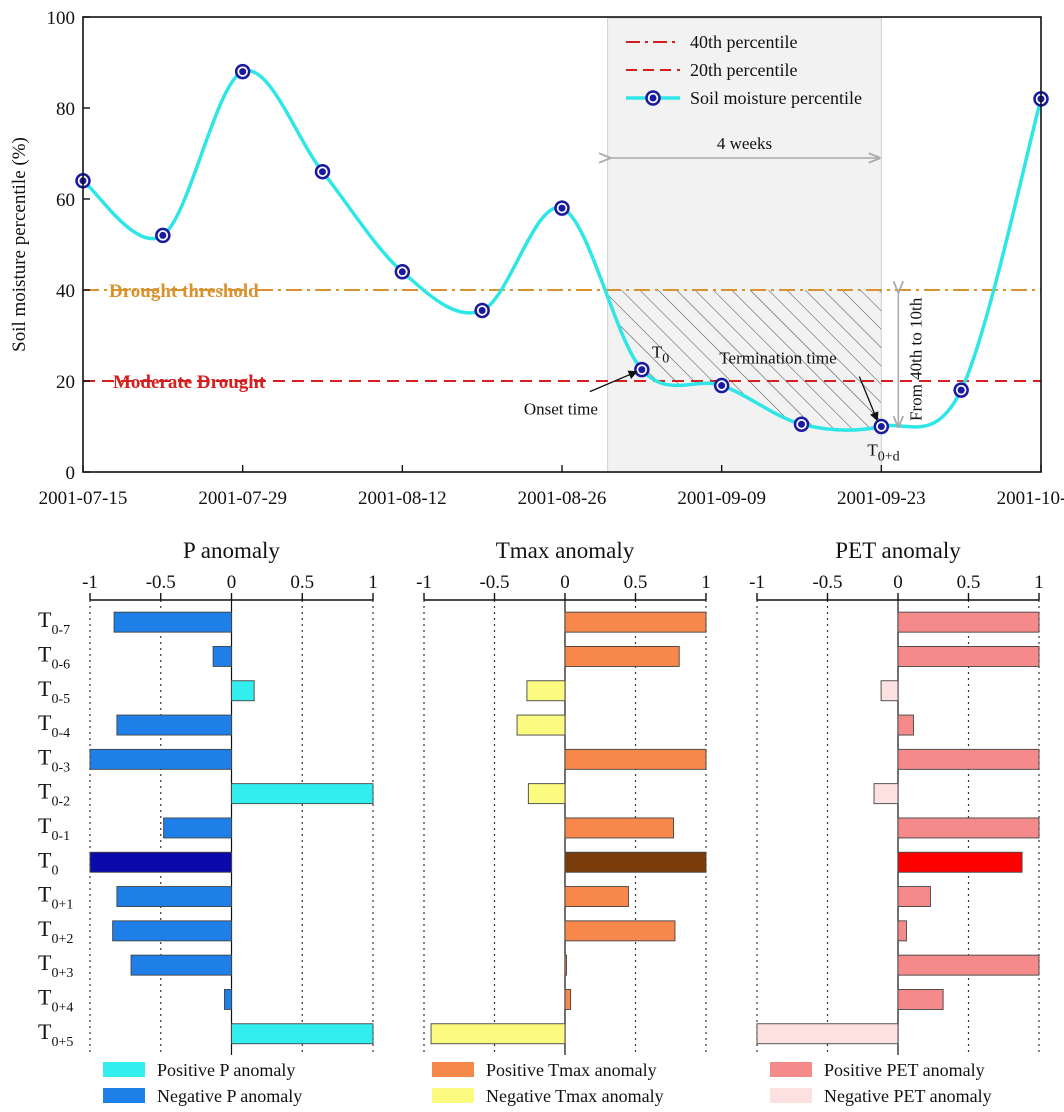  I want to click on top-y-axis: 0 20 40 60 80 100, so click(68, 246).